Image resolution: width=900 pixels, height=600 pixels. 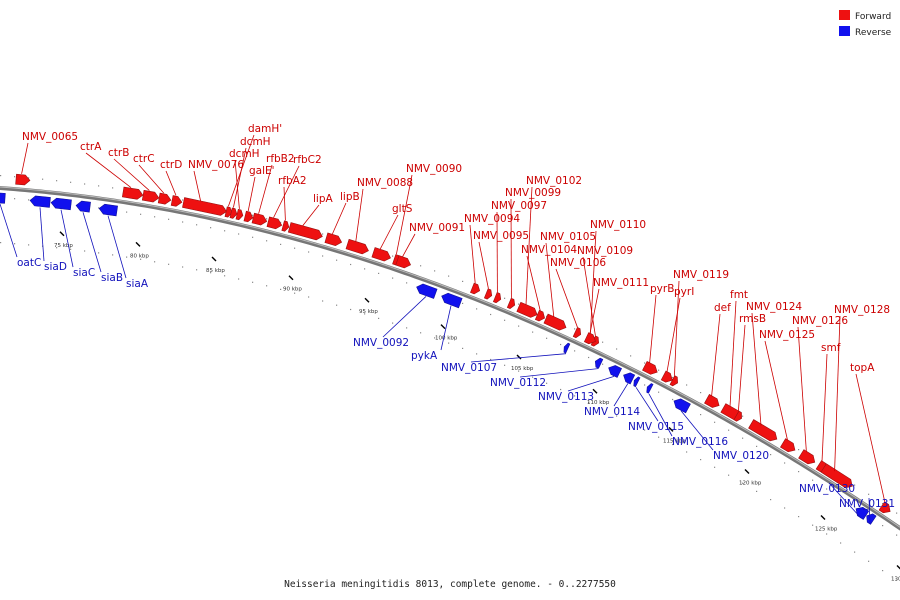 I want to click on reverse-gene-label: NMV_0113, so click(x=566, y=397).